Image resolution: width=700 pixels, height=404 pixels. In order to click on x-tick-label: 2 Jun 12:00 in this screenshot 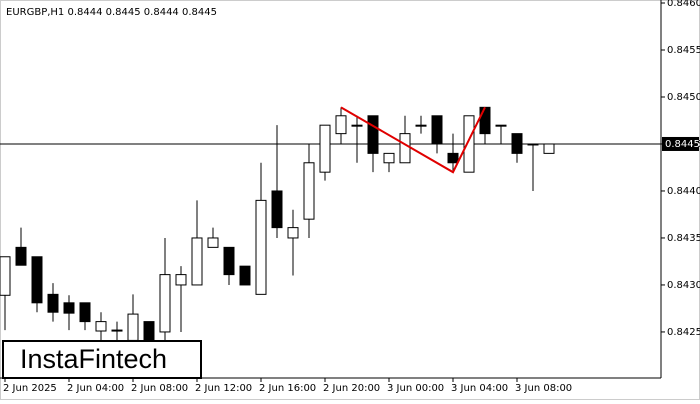, I will do `click(223, 388)`.